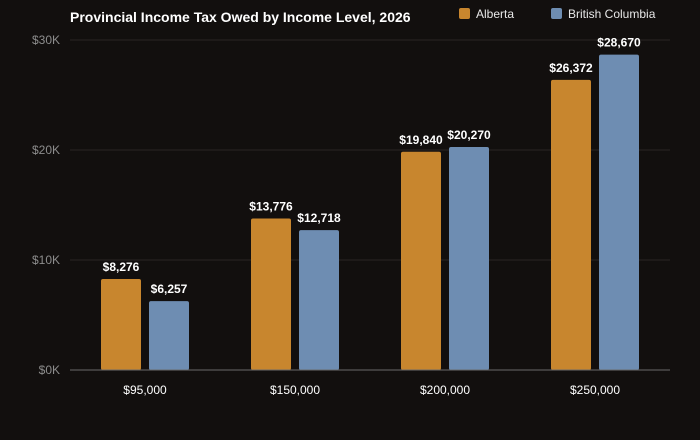  What do you see at coordinates (169, 289) in the screenshot?
I see `bar-value-label: $6,257` at bounding box center [169, 289].